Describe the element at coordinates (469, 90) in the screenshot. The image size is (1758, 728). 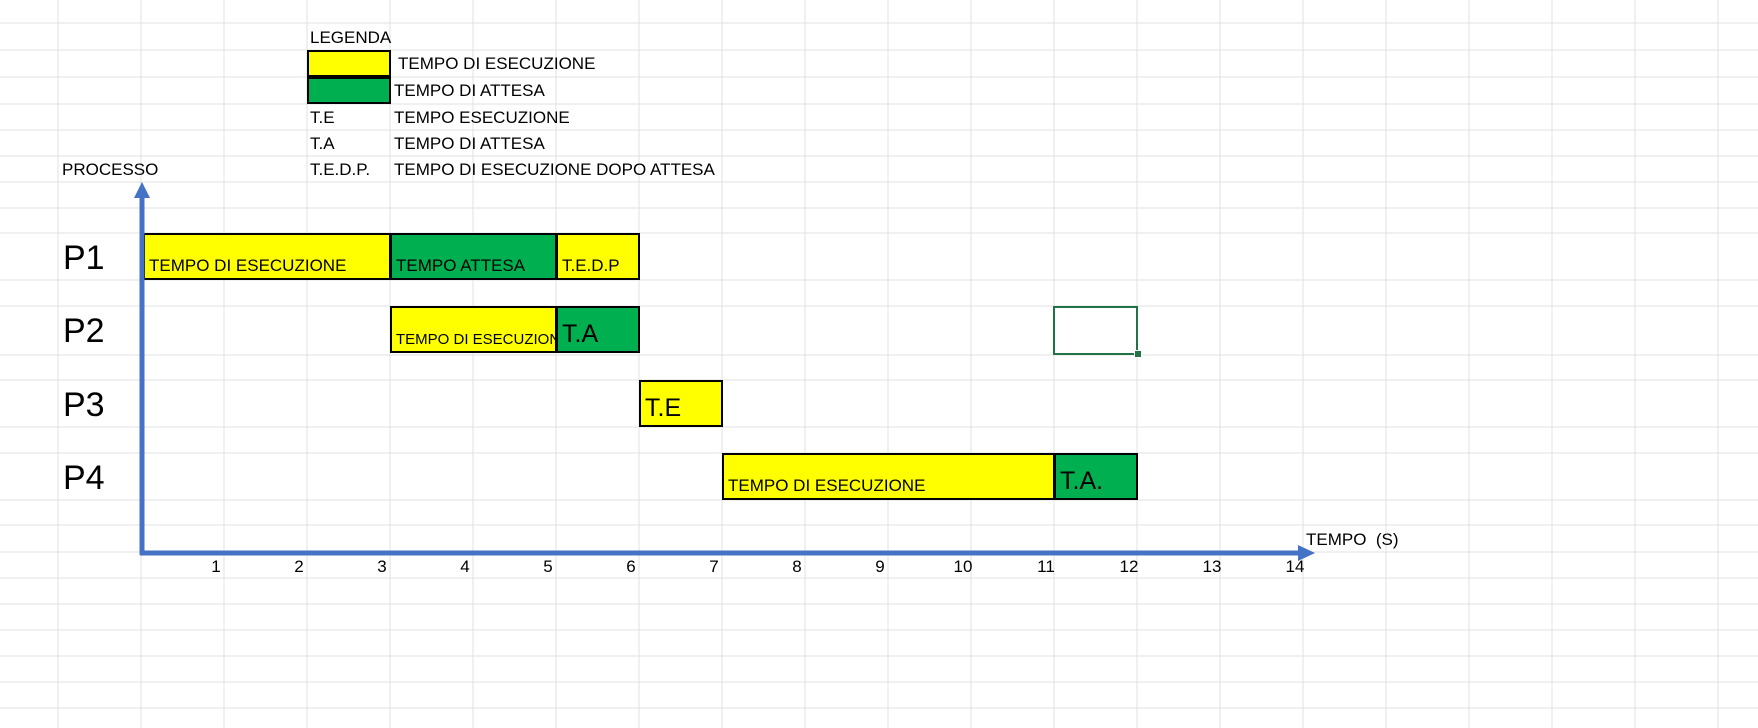
I see `legend-label-waiting: TEMPO DI ATTESA` at that location.